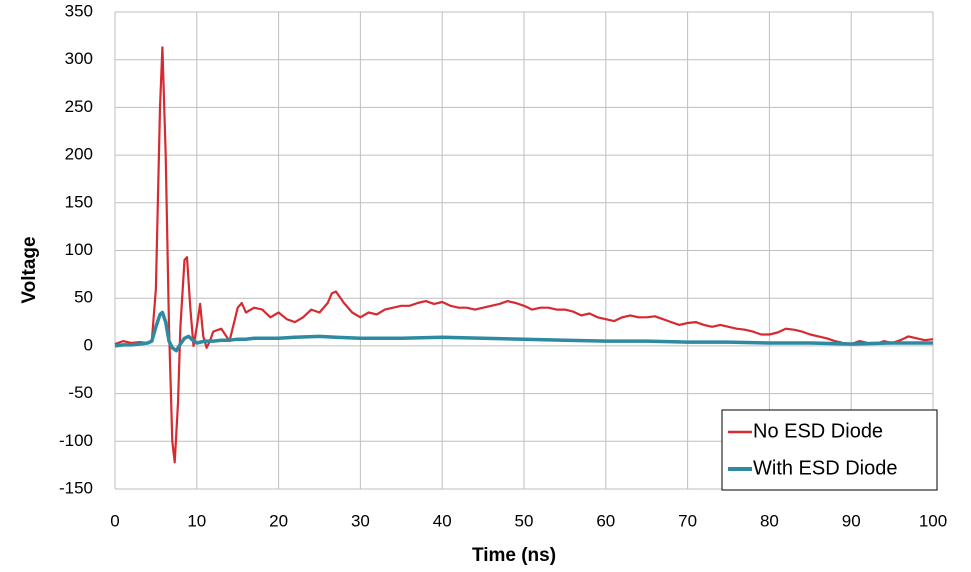  Describe the element at coordinates (605, 520) in the screenshot. I see `x-tick-label: 60` at that location.